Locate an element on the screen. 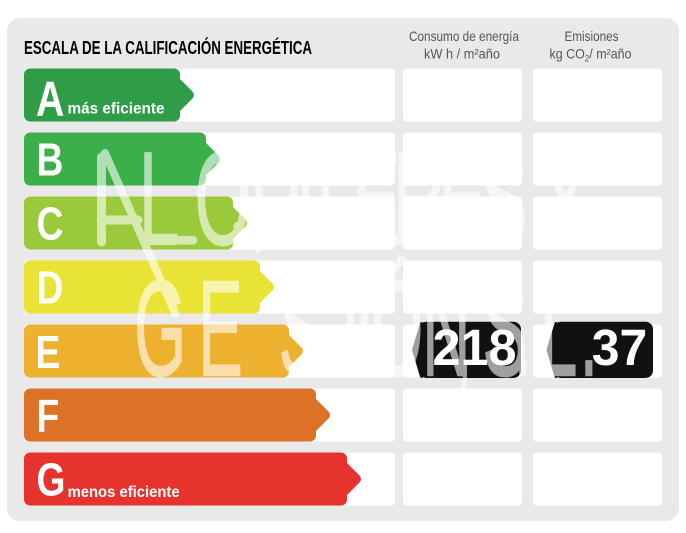  svg-text: B is located at coordinates (50, 160).